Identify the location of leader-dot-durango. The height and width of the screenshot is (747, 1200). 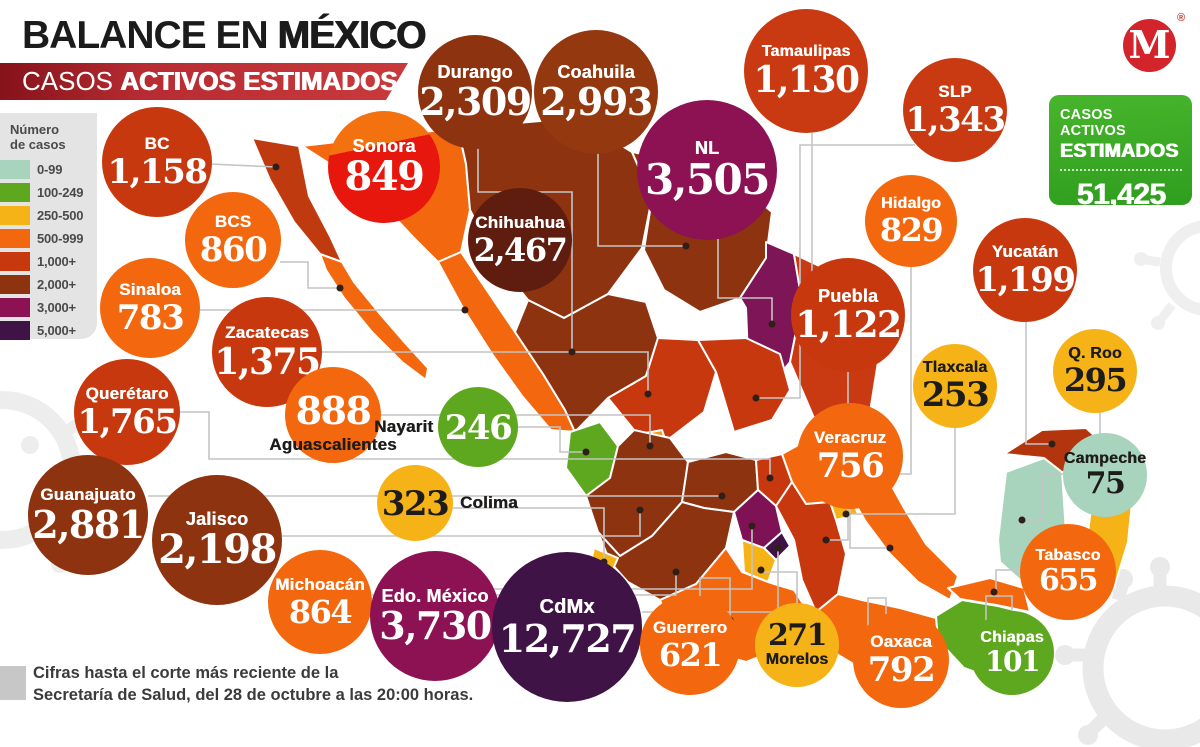
(572, 352).